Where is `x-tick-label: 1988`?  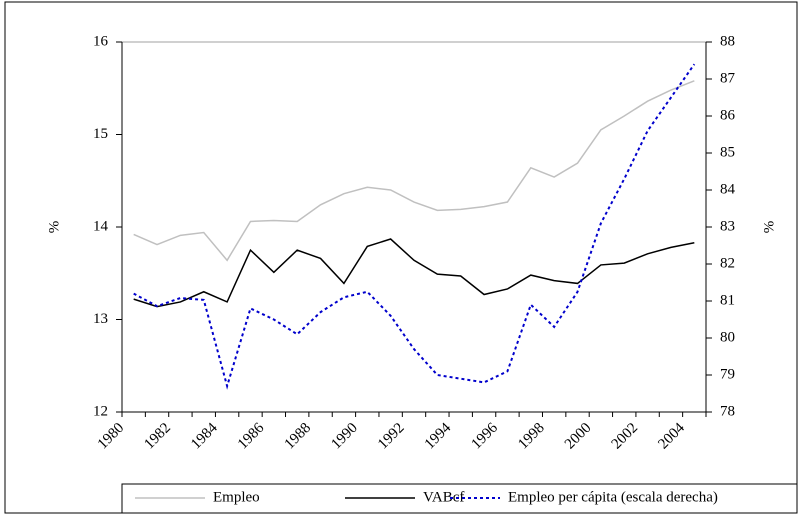 x-tick-label: 1988 is located at coordinates (298, 436).